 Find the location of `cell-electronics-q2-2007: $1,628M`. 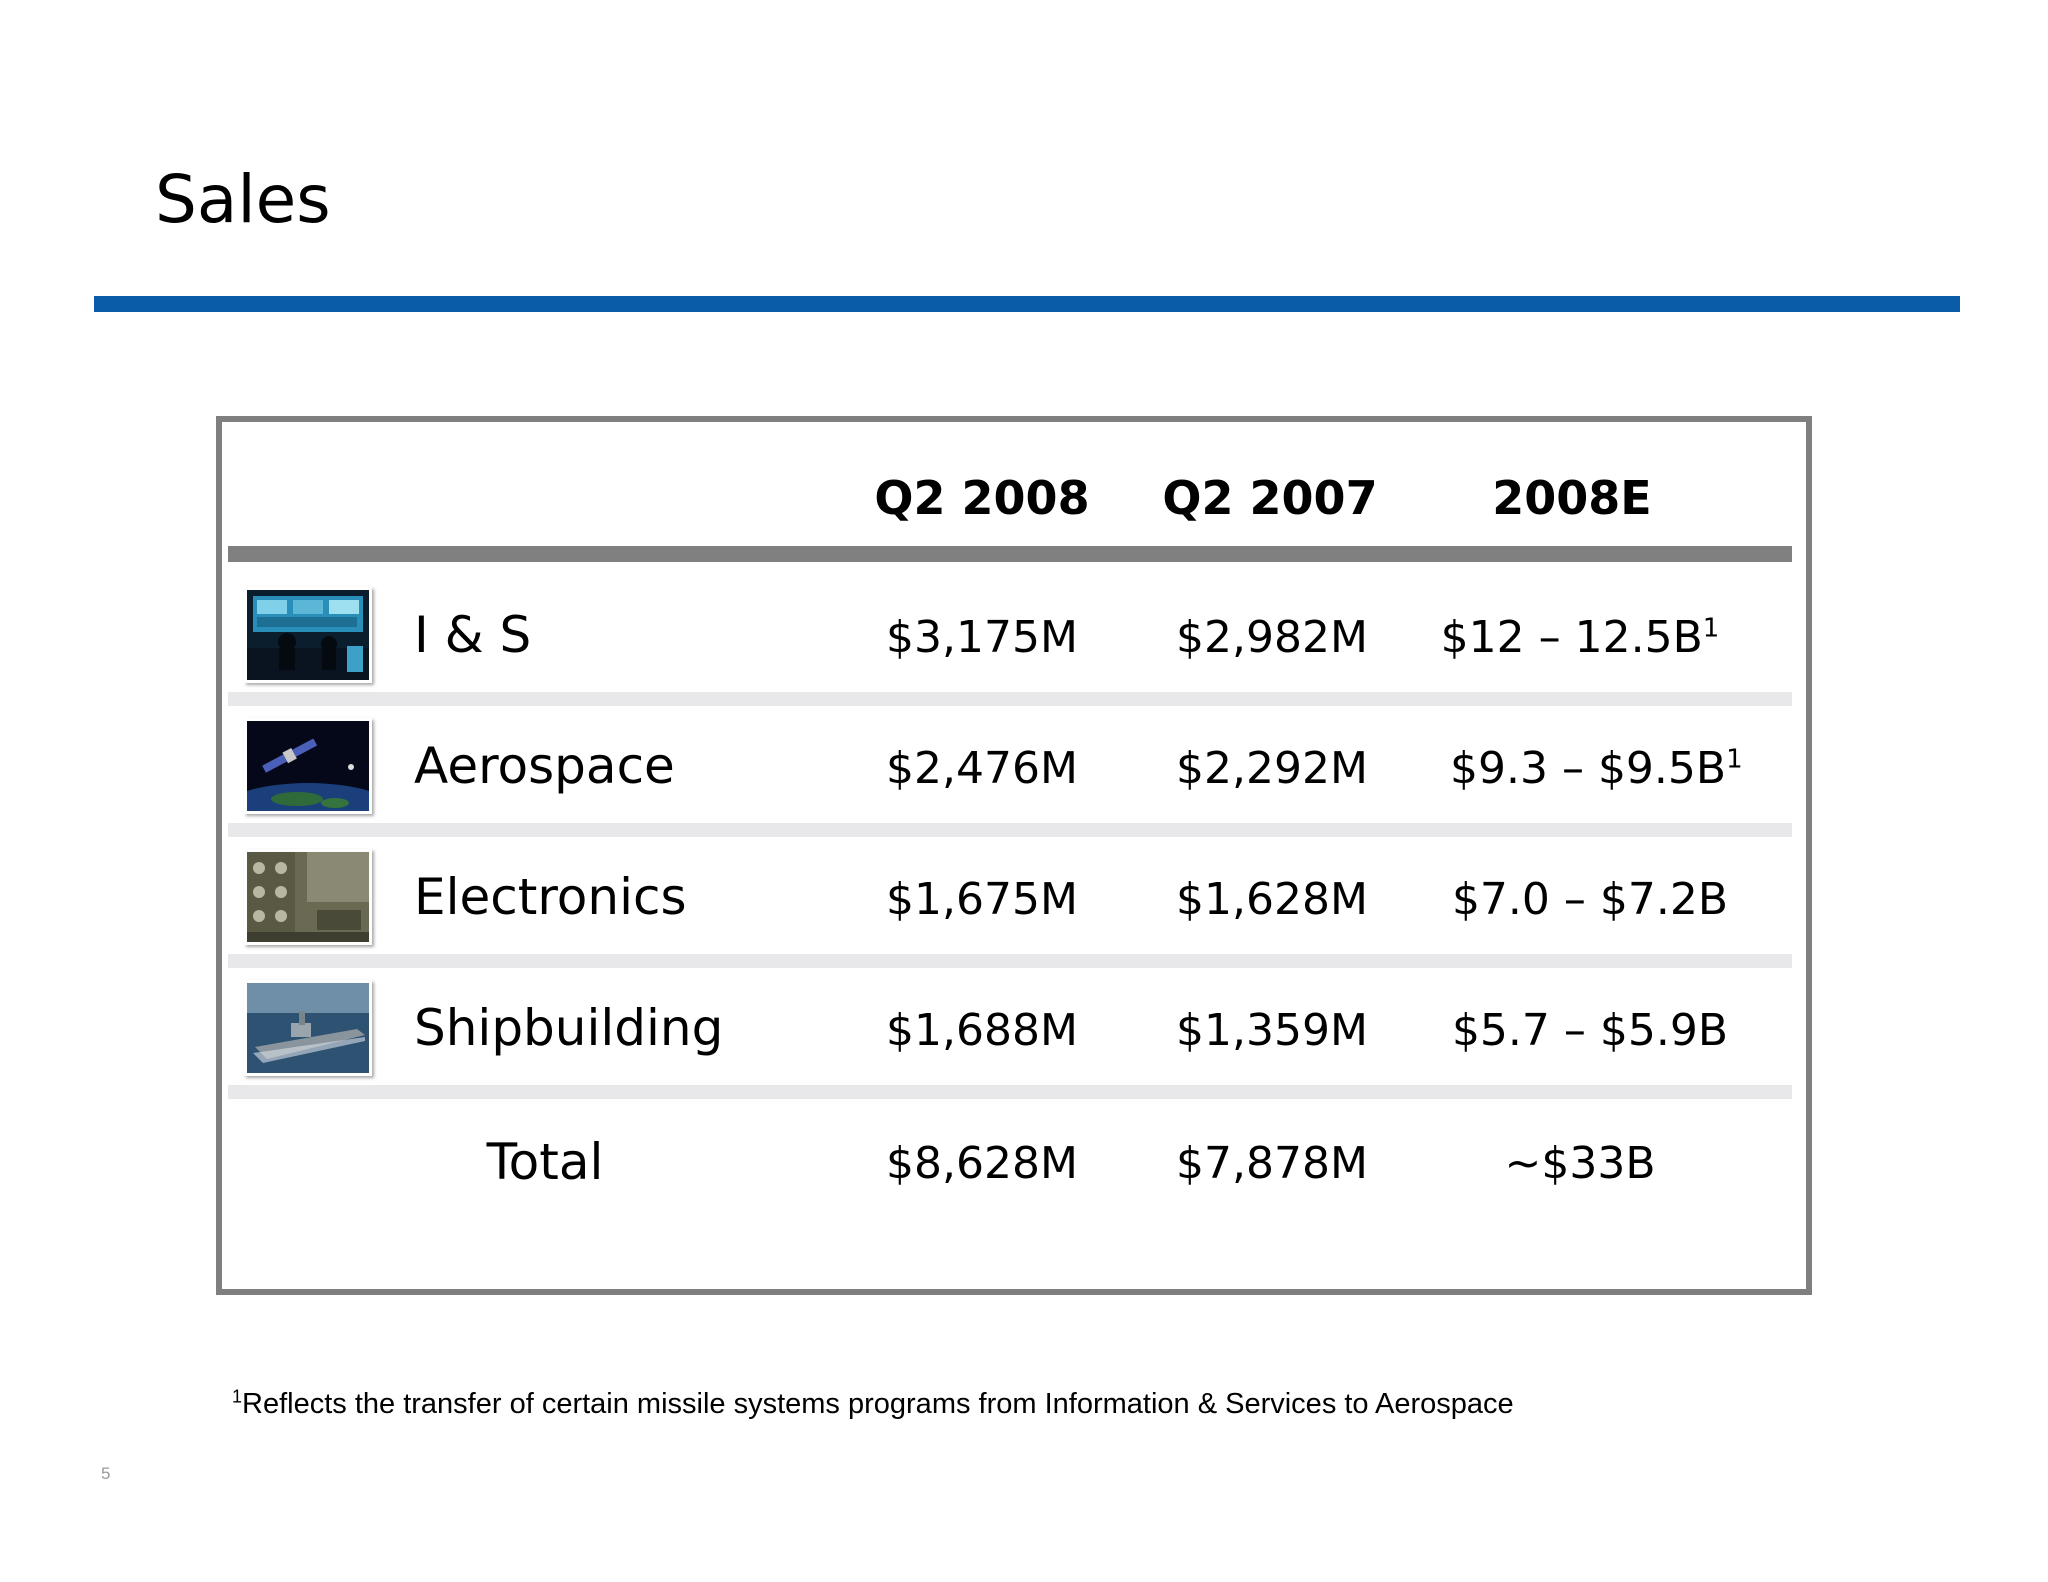

cell-electronics-q2-2007: $1,628M is located at coordinates (1272, 899).